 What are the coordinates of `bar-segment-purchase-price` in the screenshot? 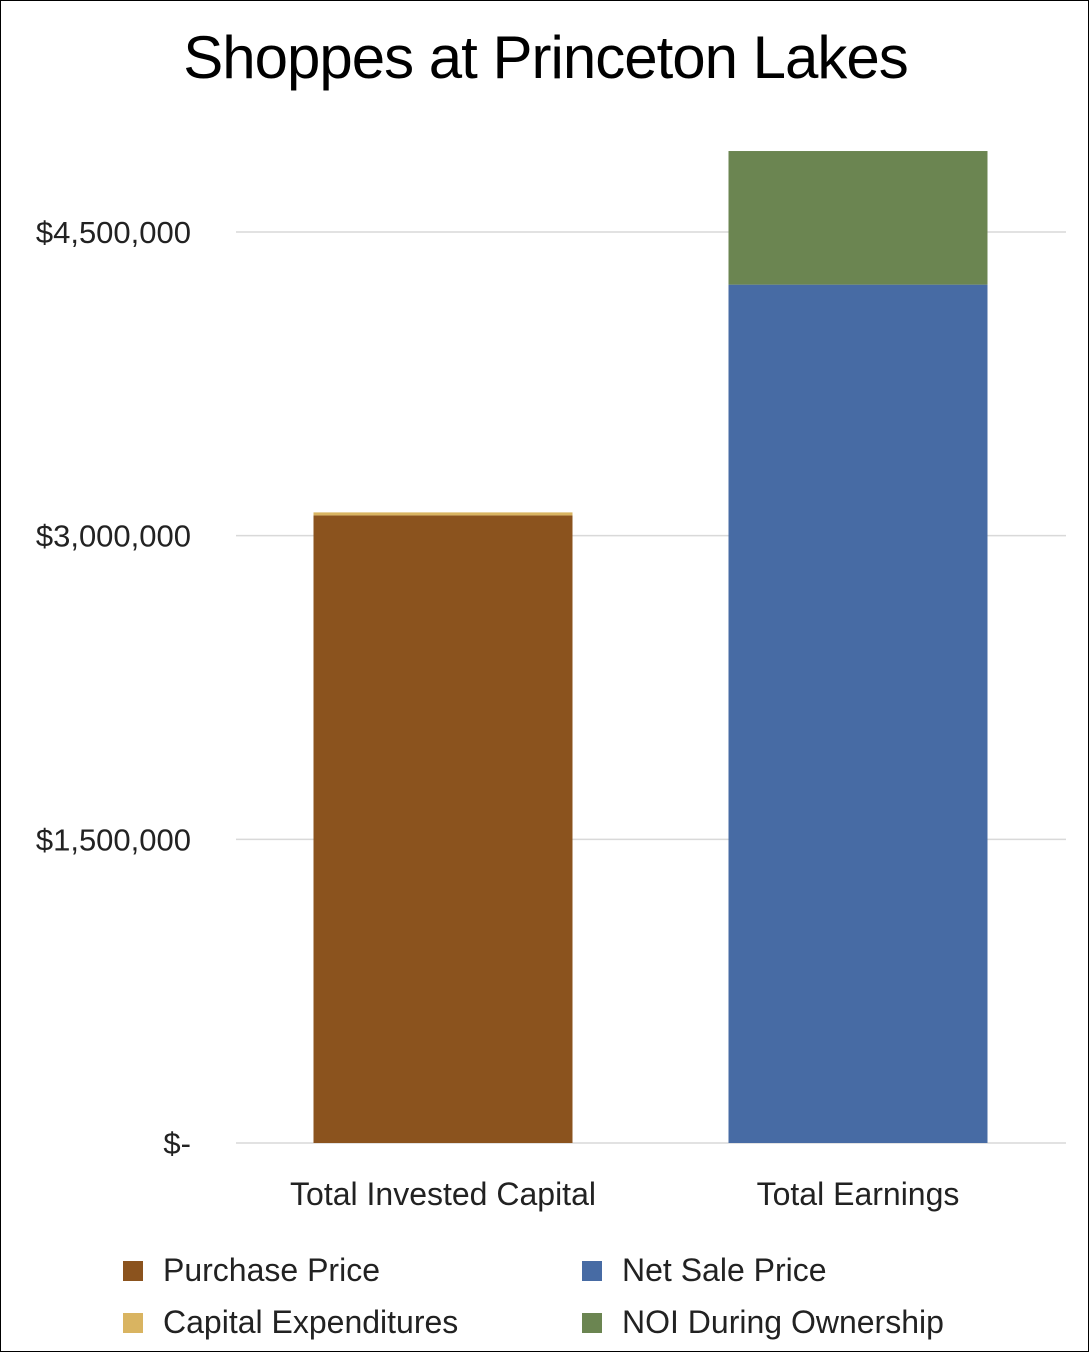 It's located at (443, 829).